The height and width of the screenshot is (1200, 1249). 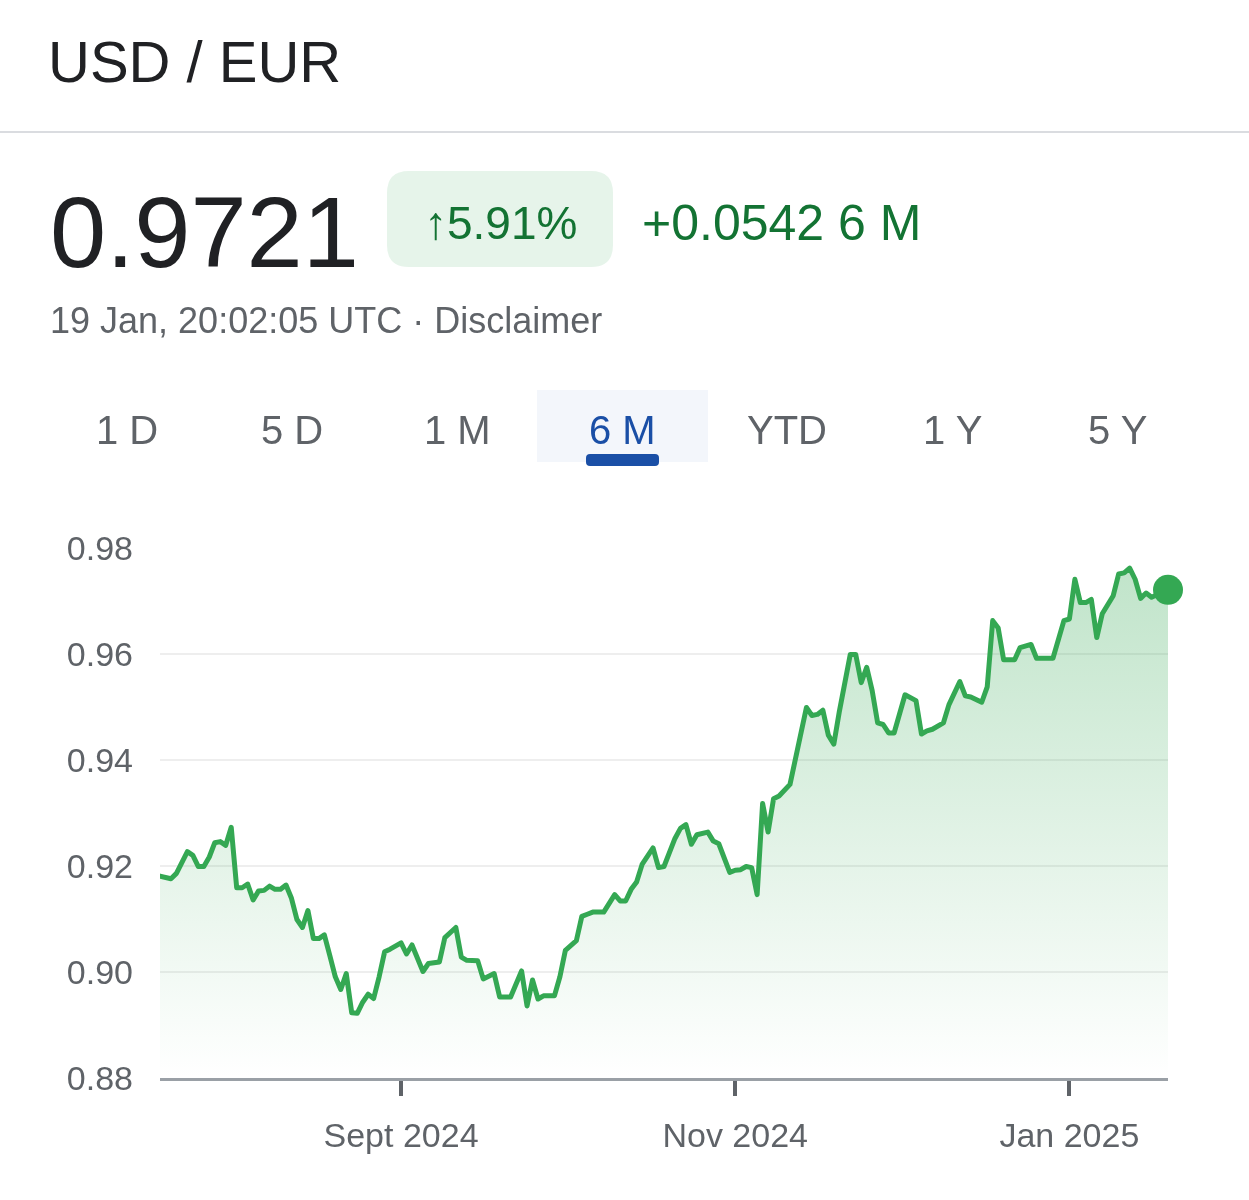 I want to click on text: 6 M, so click(x=622, y=430).